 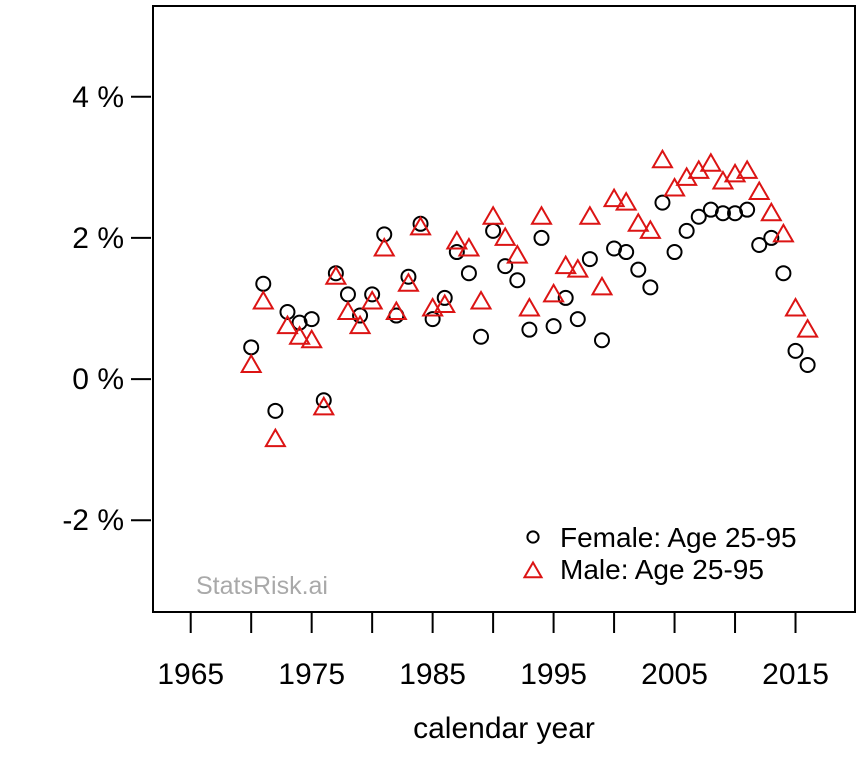 I want to click on y-tick-label: 2 %, so click(x=98, y=238).